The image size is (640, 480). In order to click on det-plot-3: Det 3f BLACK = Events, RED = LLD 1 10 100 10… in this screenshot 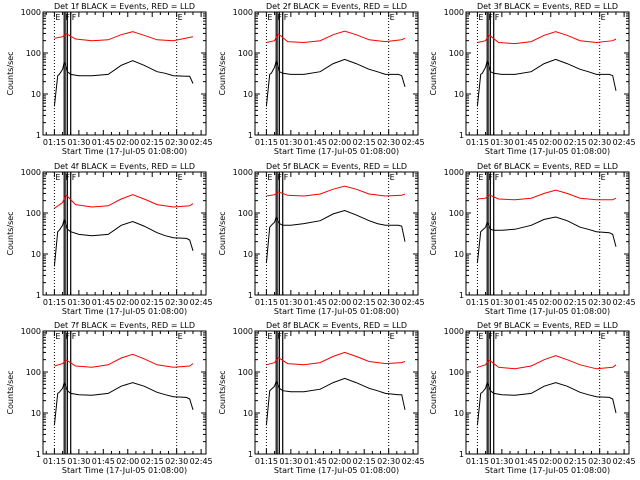, I will do `click(532, 79)`.